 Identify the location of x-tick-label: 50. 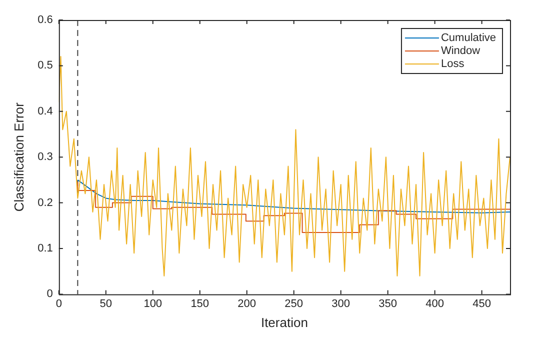
(106, 304).